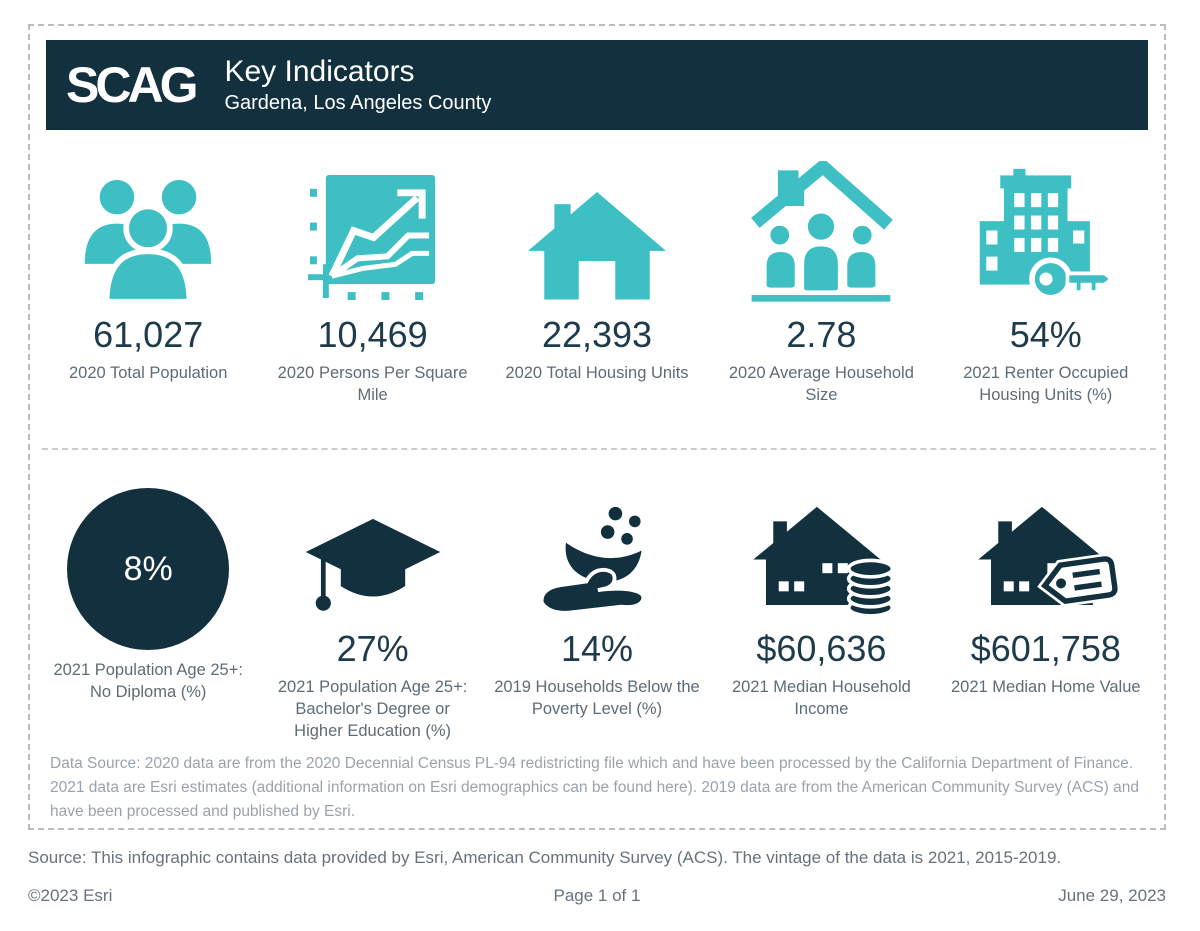 This screenshot has width=1200, height=931. Describe the element at coordinates (319, 71) in the screenshot. I see `page-title: Key Indicators` at that location.